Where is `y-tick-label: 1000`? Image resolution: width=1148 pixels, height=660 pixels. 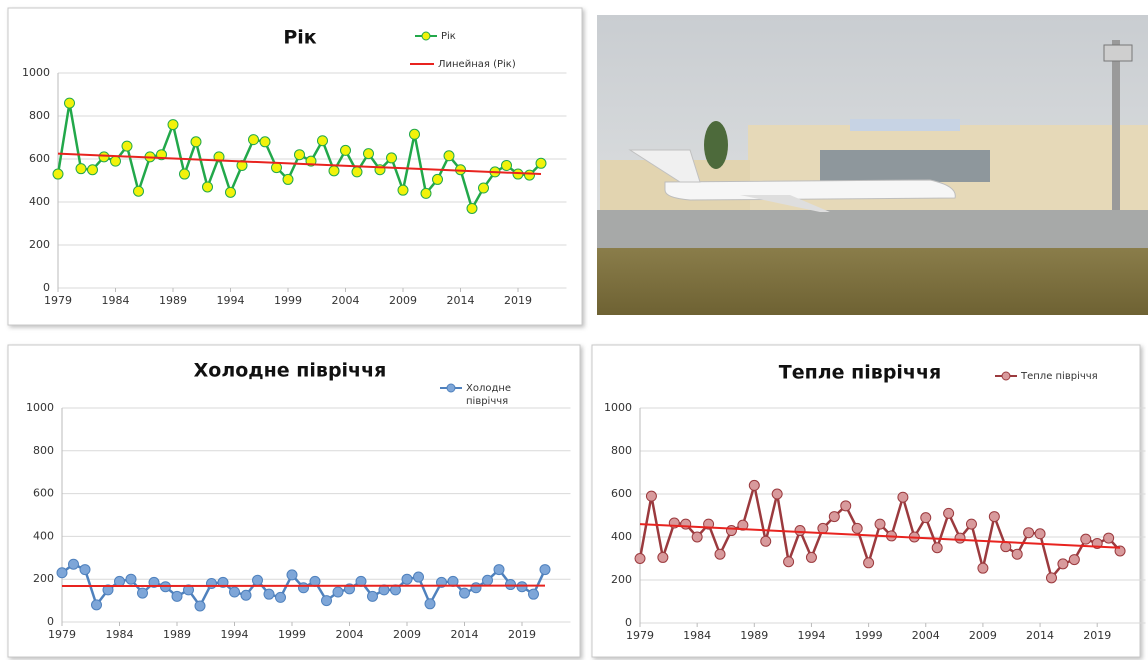 y-tick-label: 1000 is located at coordinates (40, 407).